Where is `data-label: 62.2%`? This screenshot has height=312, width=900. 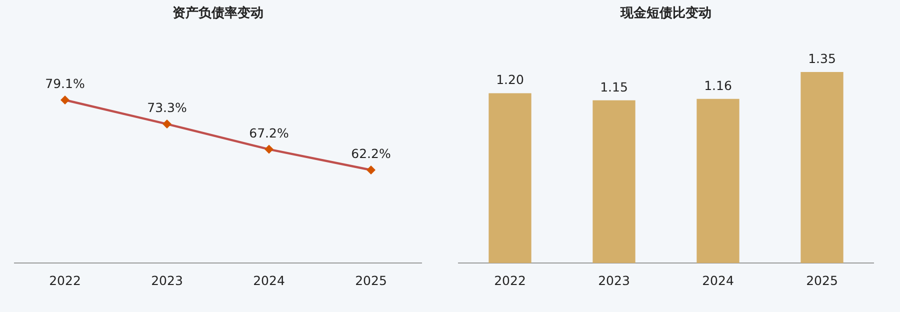
data-label: 62.2% is located at coordinates (371, 153).